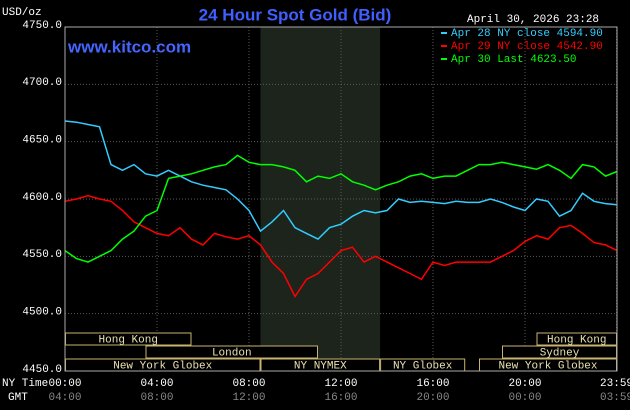 This screenshot has width=630, height=410. Describe the element at coordinates (423, 366) in the screenshot. I see `session-label: NY Globex` at that location.